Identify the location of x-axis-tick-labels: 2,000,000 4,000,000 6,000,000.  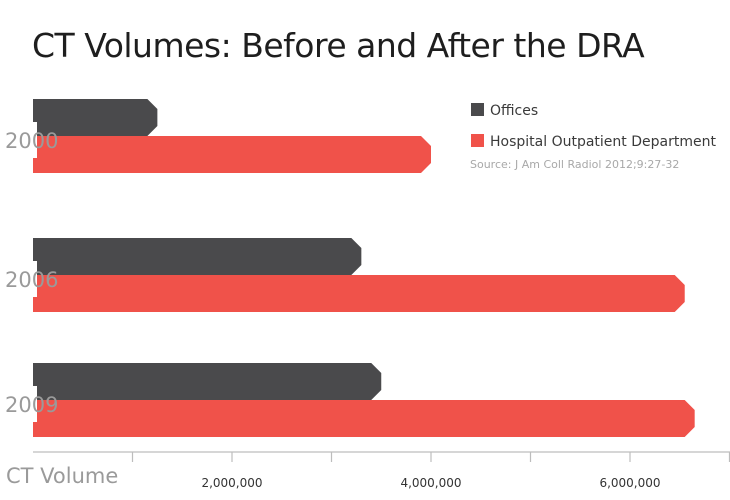
(430, 483).